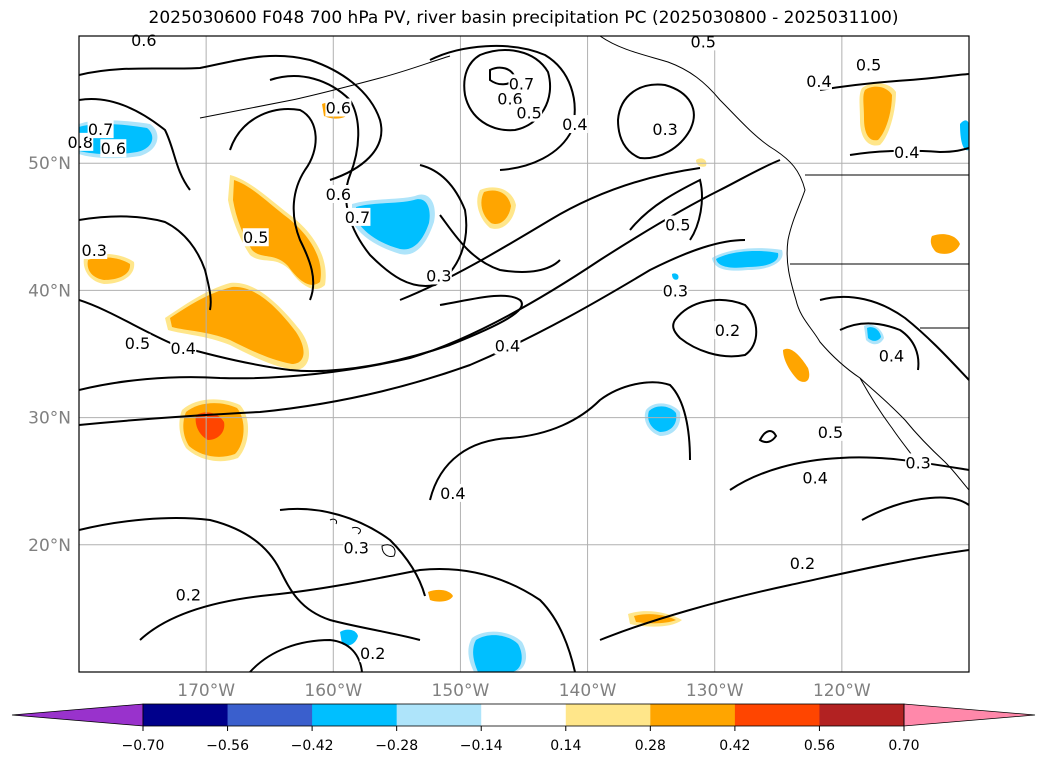 This screenshot has height=765, width=1047. Describe the element at coordinates (325, 87) in the screenshot. I see `coastline-alaska-islands` at that location.